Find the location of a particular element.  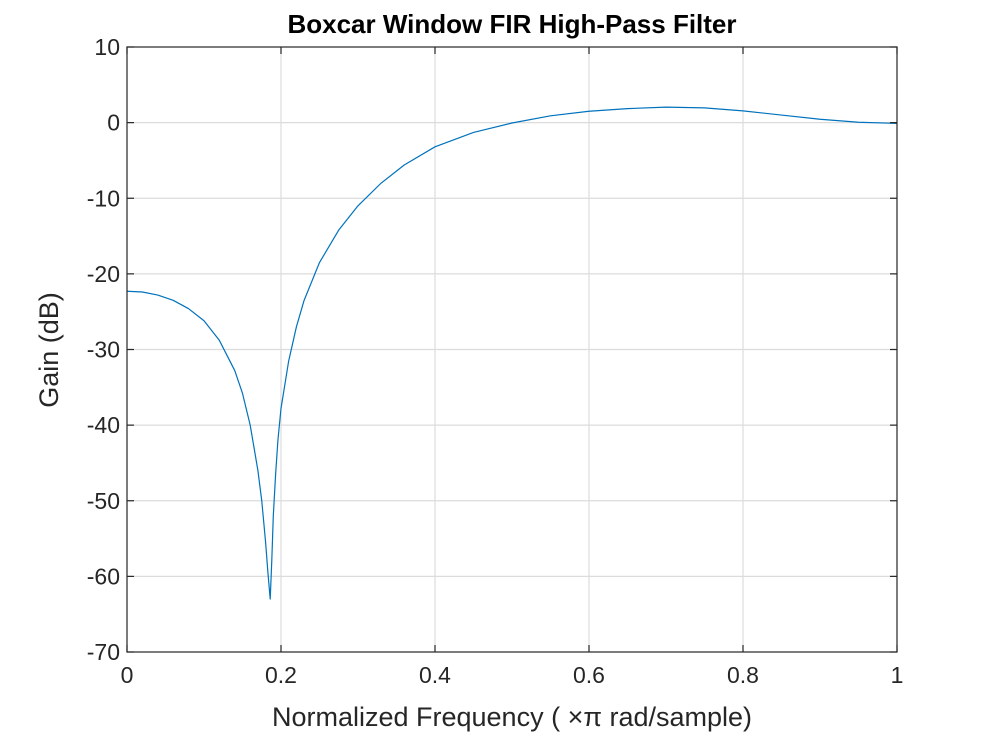

y-tick-label: 10 is located at coordinates (107, 47).